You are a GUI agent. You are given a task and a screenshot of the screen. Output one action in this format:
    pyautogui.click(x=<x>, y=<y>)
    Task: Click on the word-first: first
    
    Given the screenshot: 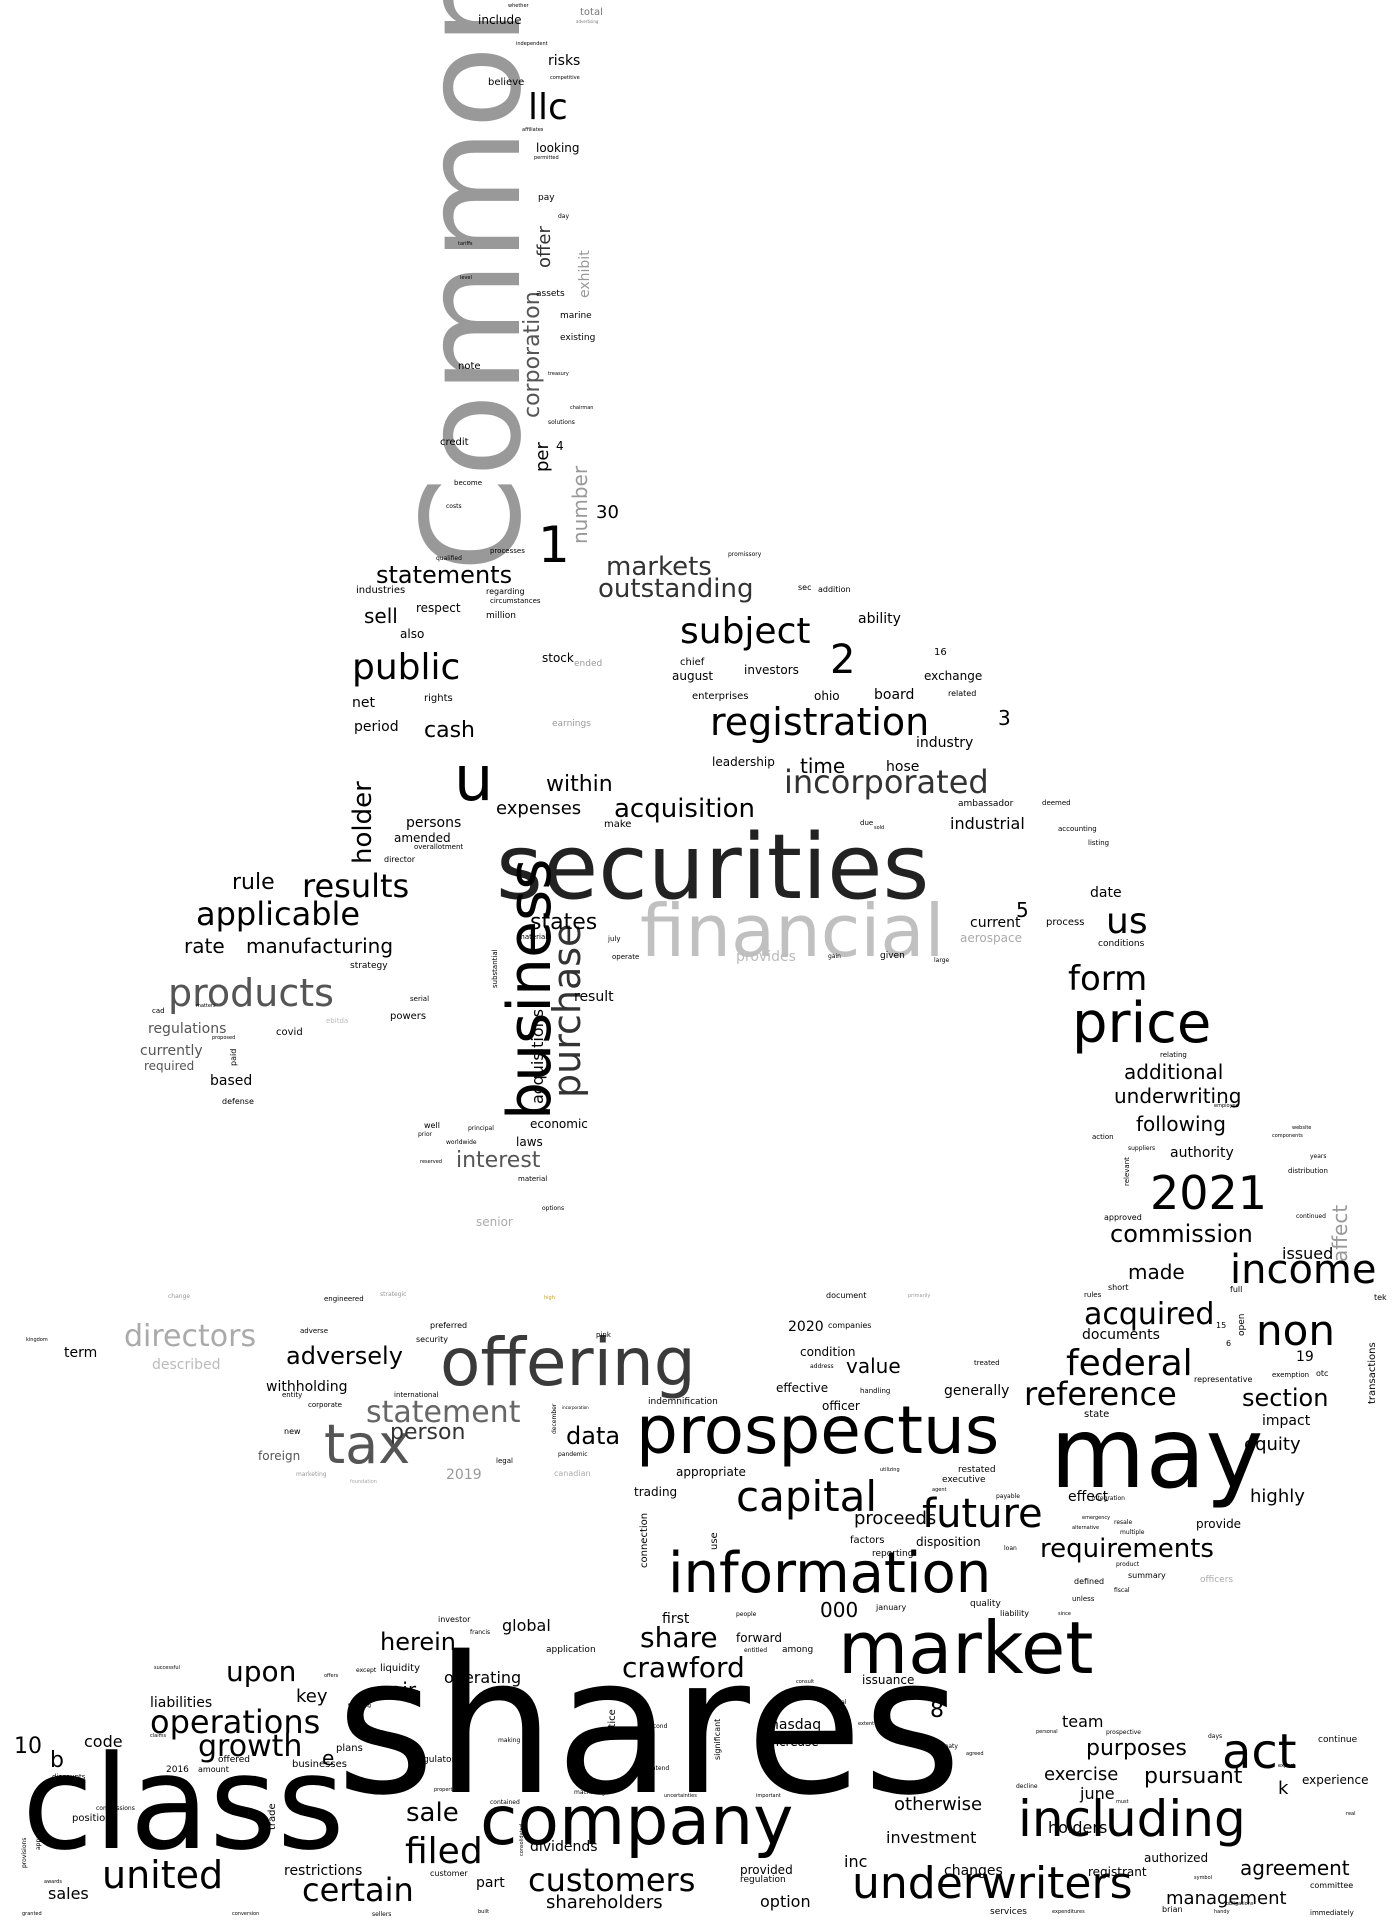 What is the action you would take?
    pyautogui.click(x=676, y=1619)
    